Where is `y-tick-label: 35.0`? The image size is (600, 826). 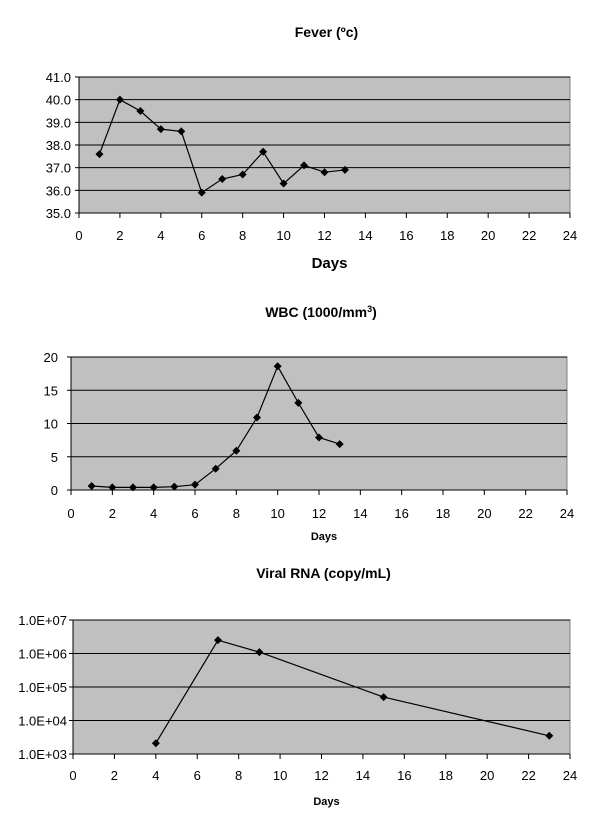
y-tick-label: 35.0 is located at coordinates (58, 213).